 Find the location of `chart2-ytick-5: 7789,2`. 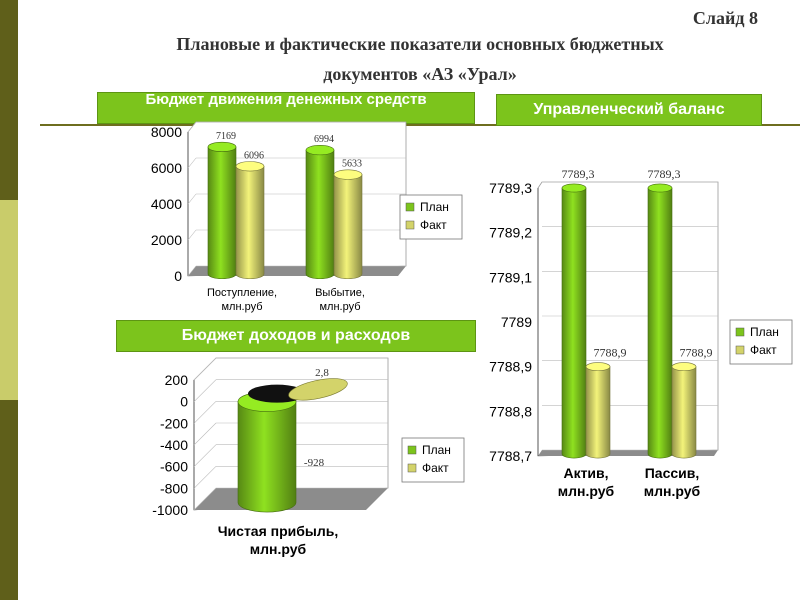

chart2-ytick-5: 7789,2 is located at coordinates (510, 233).